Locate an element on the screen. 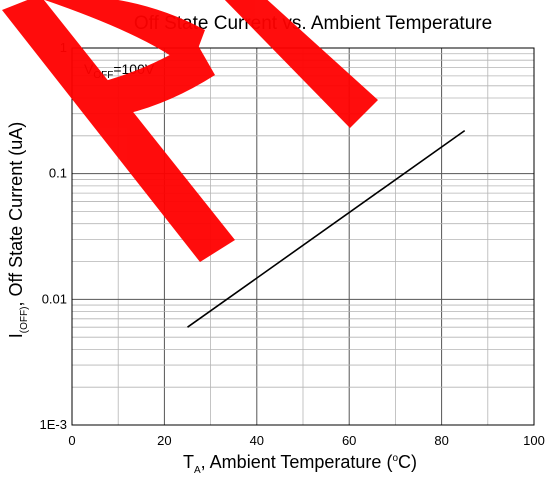 Image resolution: width=546 pixels, height=479 pixels. y-label-rest: , Off State Current (uA) is located at coordinates (16, 214).